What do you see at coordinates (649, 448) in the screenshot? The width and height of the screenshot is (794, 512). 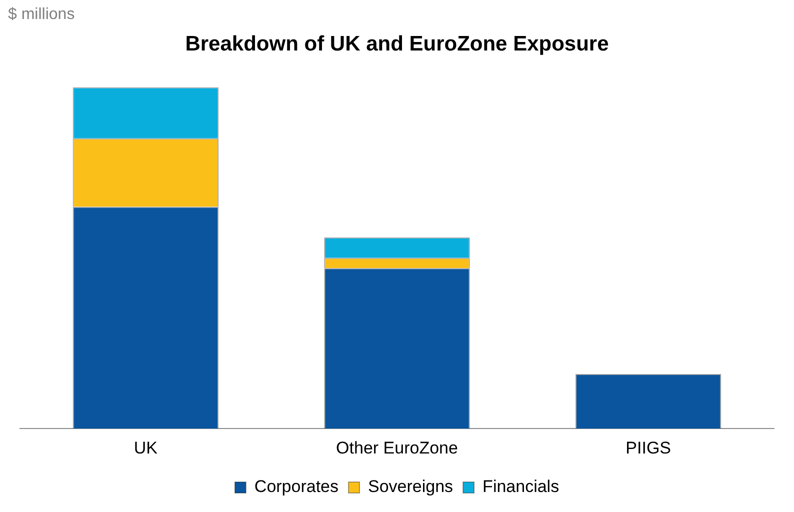 I see `x-tick-label: PIIGS` at bounding box center [649, 448].